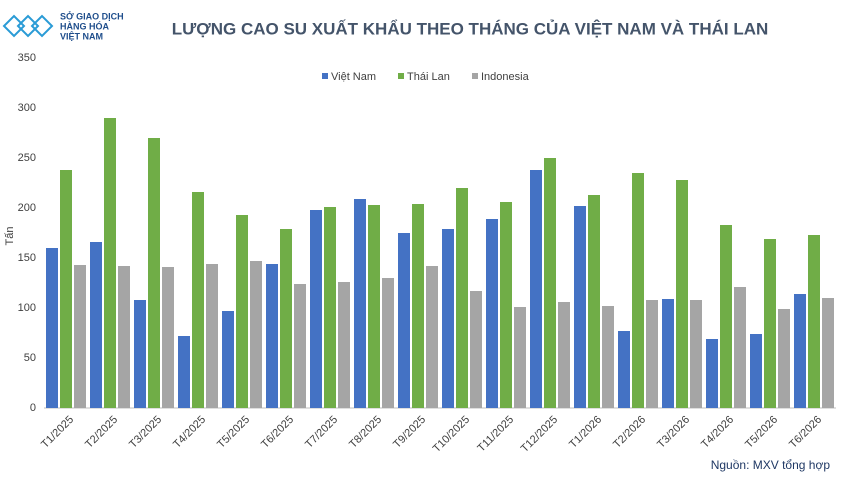 Image resolution: width=850 pixels, height=477 pixels. What do you see at coordinates (353, 77) in the screenshot?
I see `legend-label: Việt Nam` at bounding box center [353, 77].